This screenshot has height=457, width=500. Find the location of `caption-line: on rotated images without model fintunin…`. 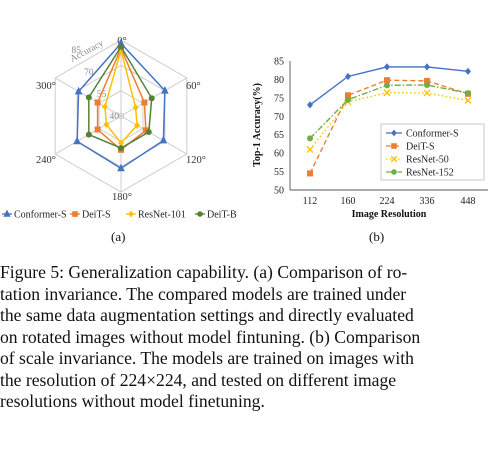

caption-line: on rotated images without model fintunin… is located at coordinates (210, 336).